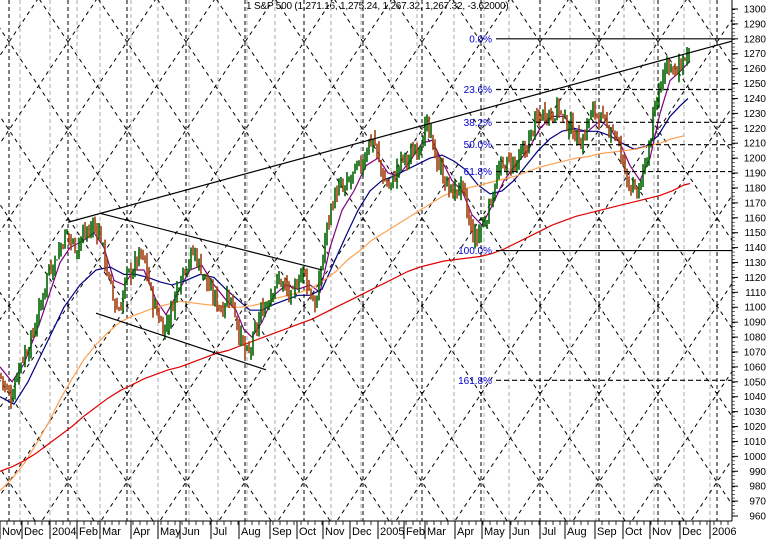  Describe the element at coordinates (755, 338) in the screenshot. I see `y-tick-label: 1080` at that location.